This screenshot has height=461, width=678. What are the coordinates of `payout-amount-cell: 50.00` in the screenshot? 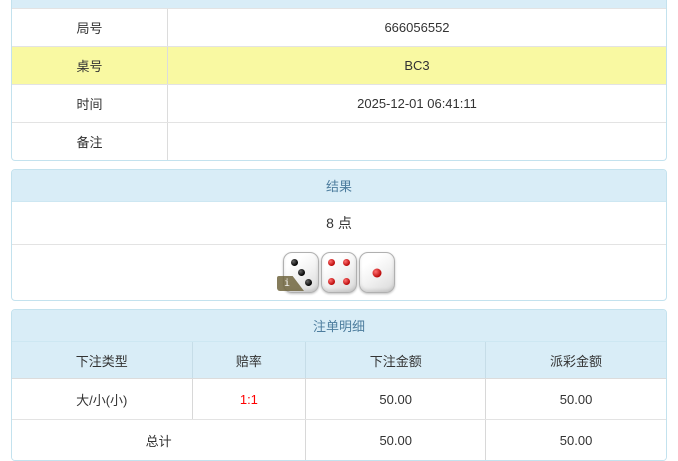 It's located at (576, 399).